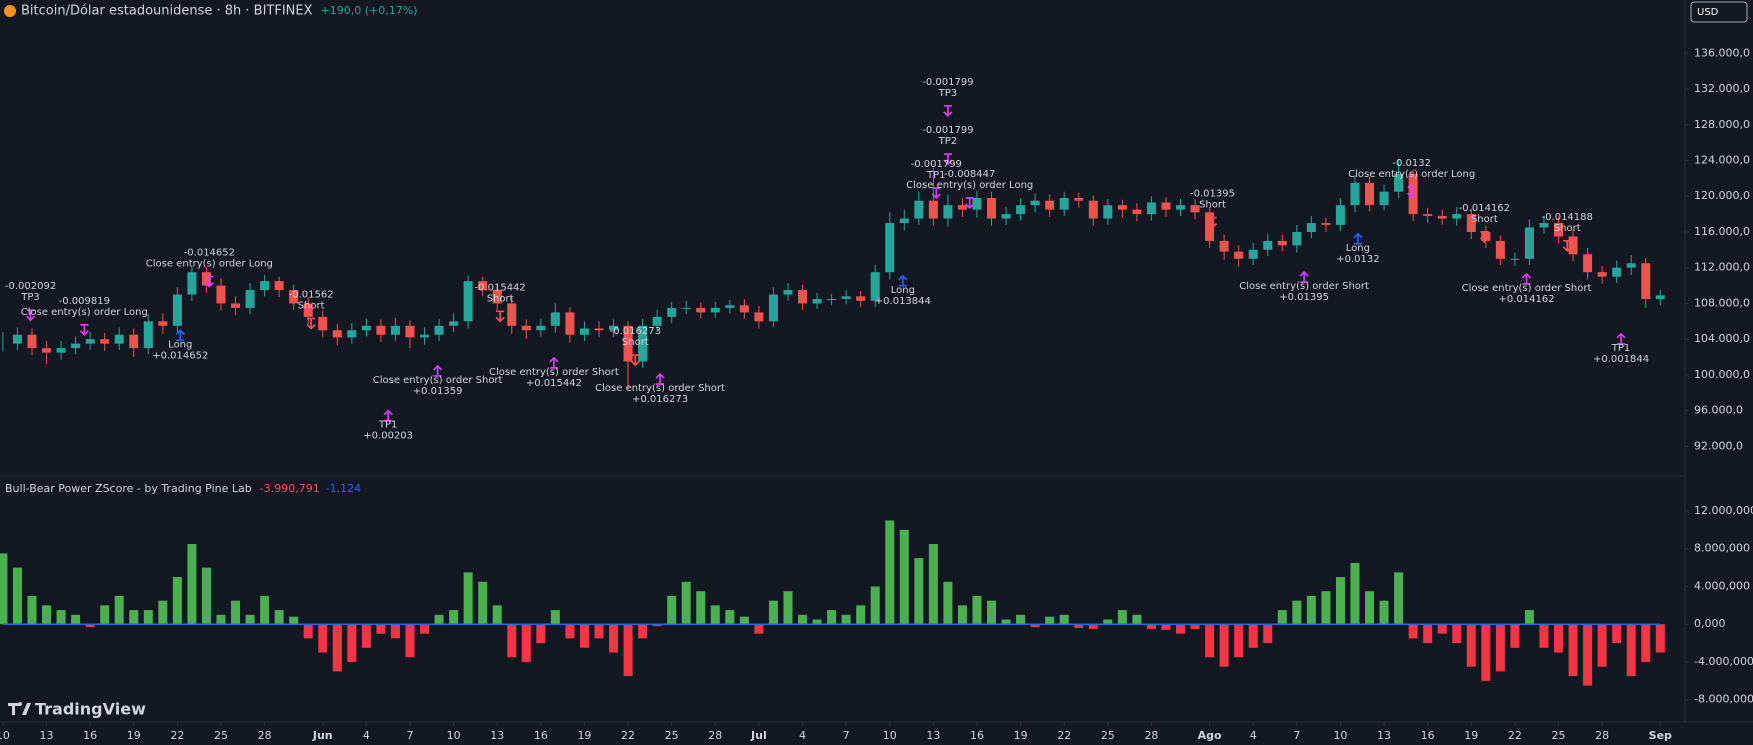 The width and height of the screenshot is (1753, 745). I want to click on signal-label: +0.01359, so click(438, 391).